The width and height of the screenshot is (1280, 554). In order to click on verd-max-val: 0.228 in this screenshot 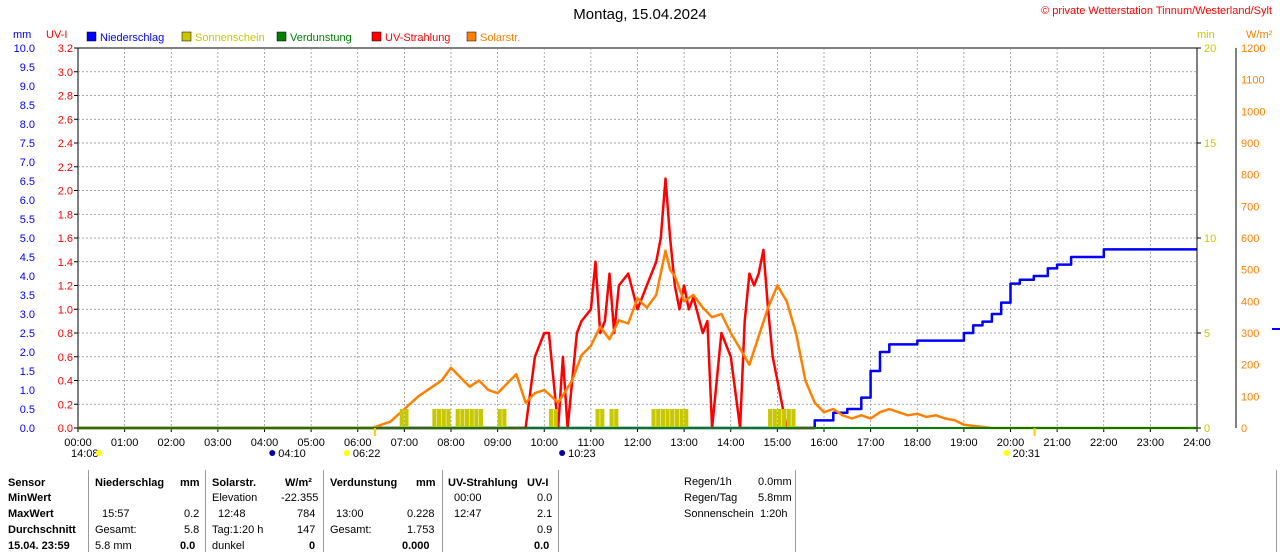, I will do `click(421, 514)`.